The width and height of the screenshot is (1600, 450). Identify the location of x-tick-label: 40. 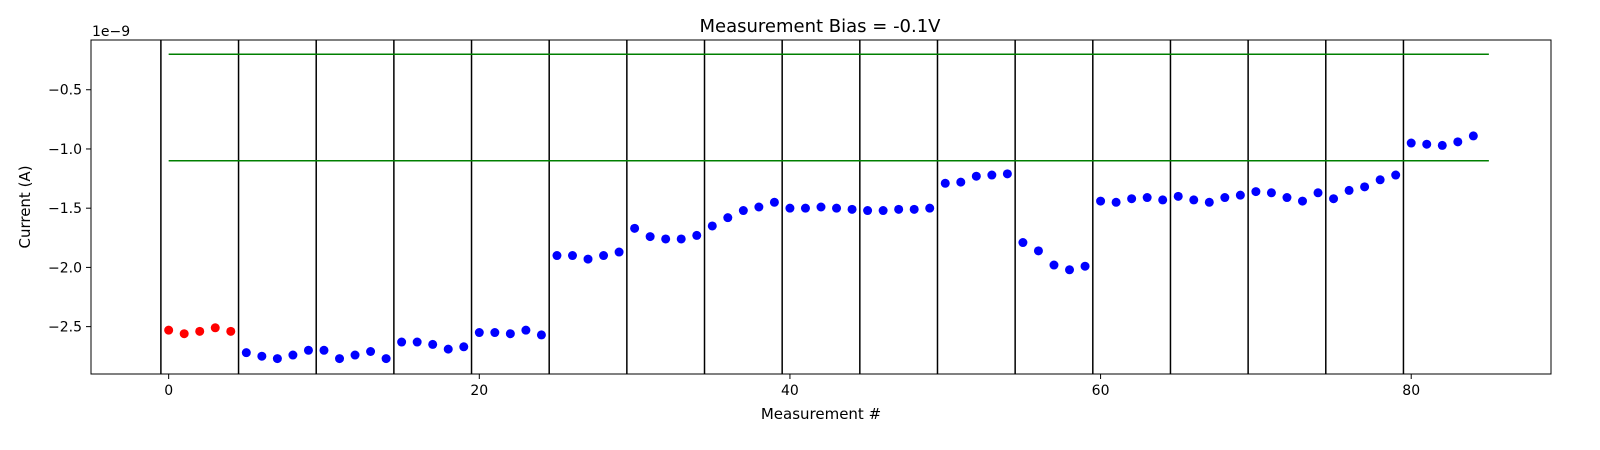
(790, 391).